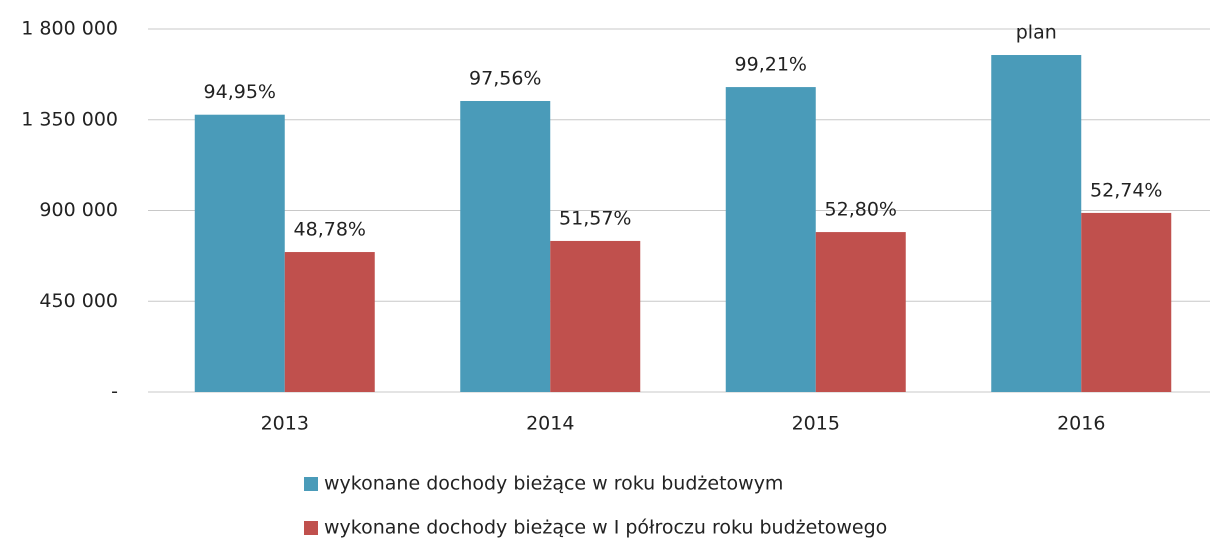  What do you see at coordinates (505, 78) in the screenshot?
I see `bar-annotation: 97,56%` at bounding box center [505, 78].